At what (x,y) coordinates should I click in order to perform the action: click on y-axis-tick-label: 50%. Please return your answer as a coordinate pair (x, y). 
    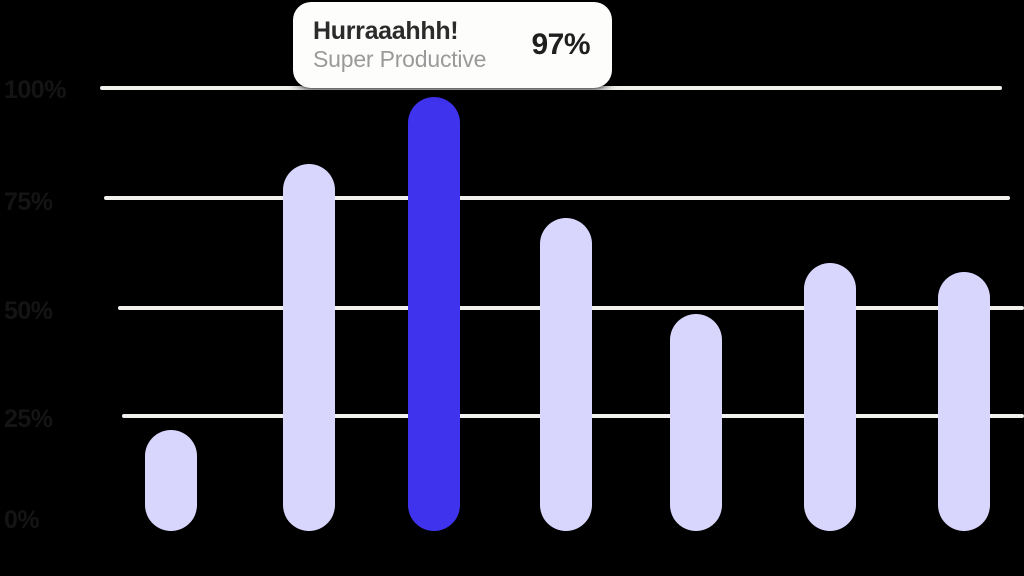
    Looking at the image, I should click on (28, 311).